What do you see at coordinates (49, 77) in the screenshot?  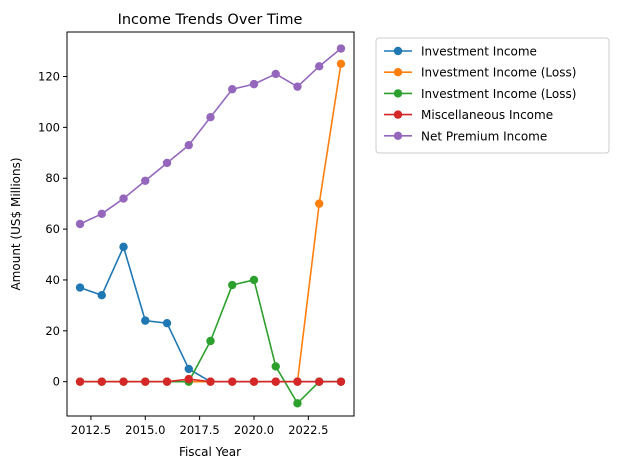 I see `y-tick-label: 120` at bounding box center [49, 77].